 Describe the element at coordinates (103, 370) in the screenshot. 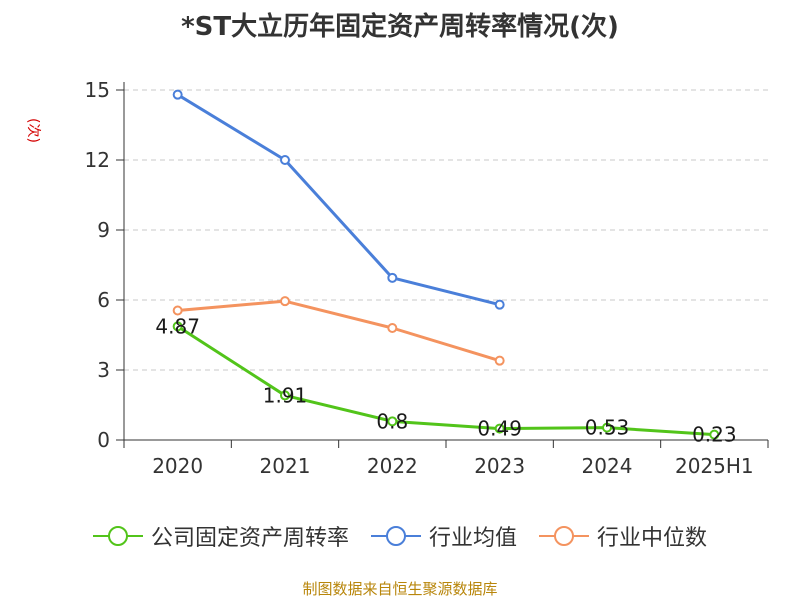

I see `y-tick-label: 3` at that location.